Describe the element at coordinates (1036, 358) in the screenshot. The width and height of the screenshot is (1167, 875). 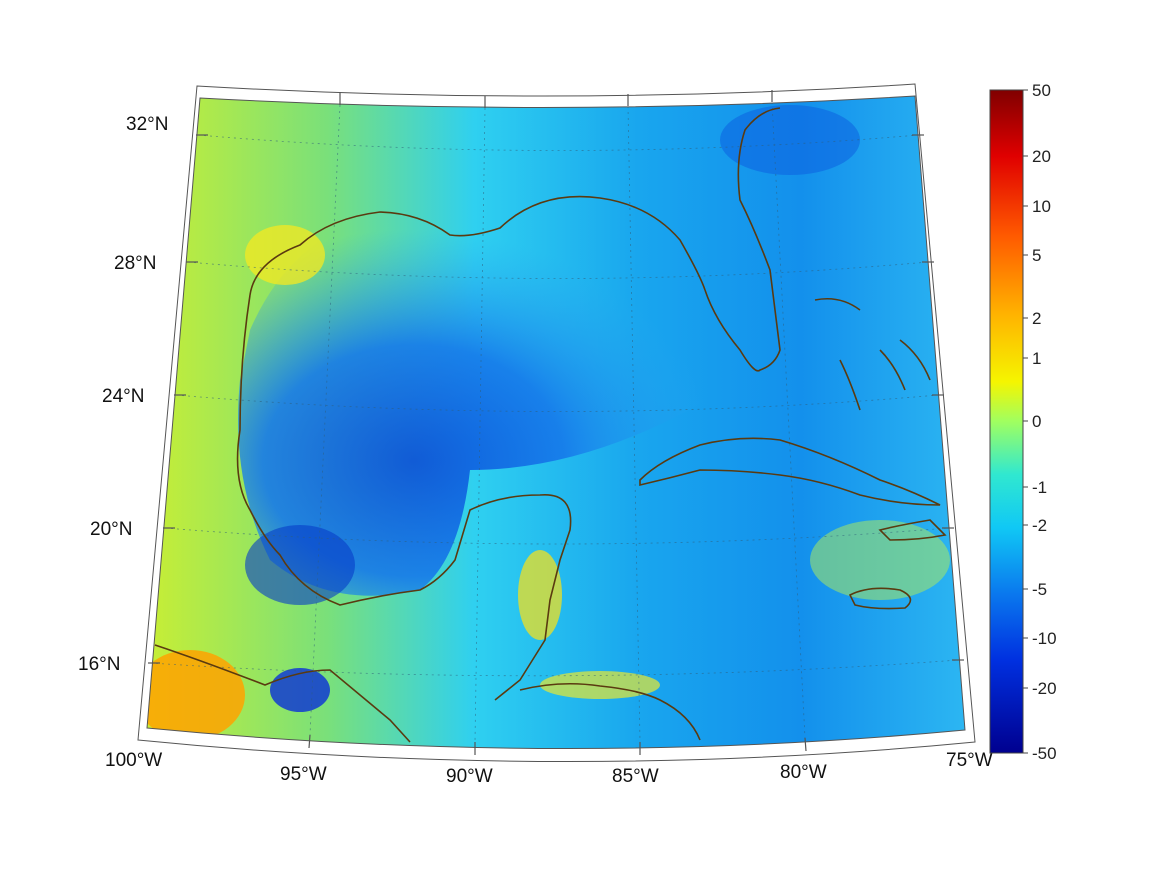
I see `colorbar-label: 1` at that location.